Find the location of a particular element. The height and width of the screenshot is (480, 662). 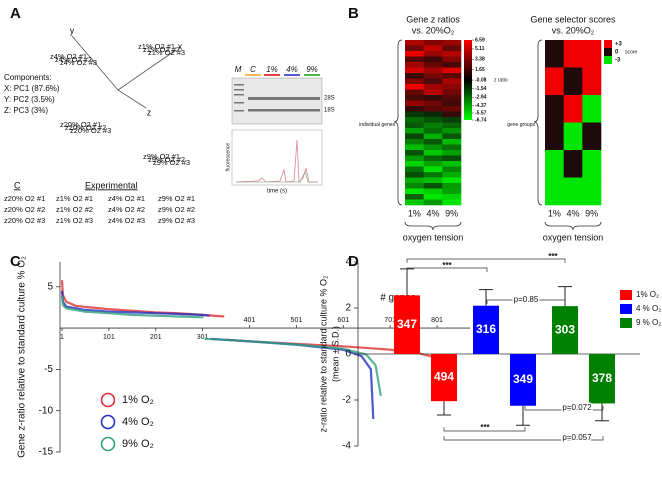

bar-label: 378 is located at coordinates (602, 378).